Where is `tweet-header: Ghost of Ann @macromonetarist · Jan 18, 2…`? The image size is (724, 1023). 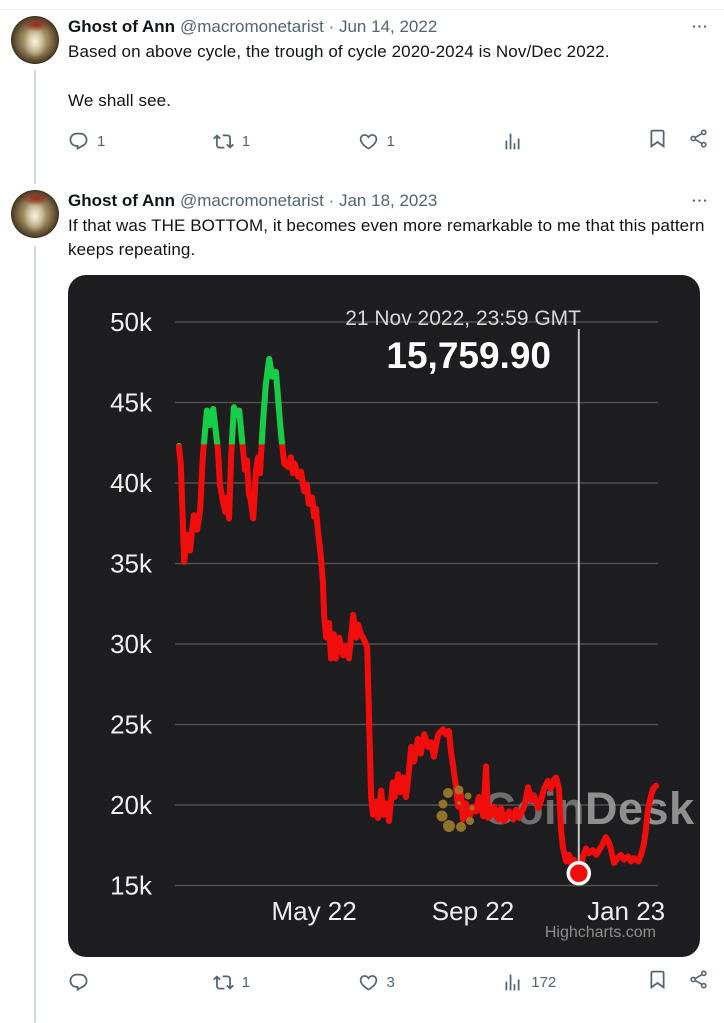
tweet-header: Ghost of Ann @macromonetarist · Jan 18, 2… is located at coordinates (388, 200).